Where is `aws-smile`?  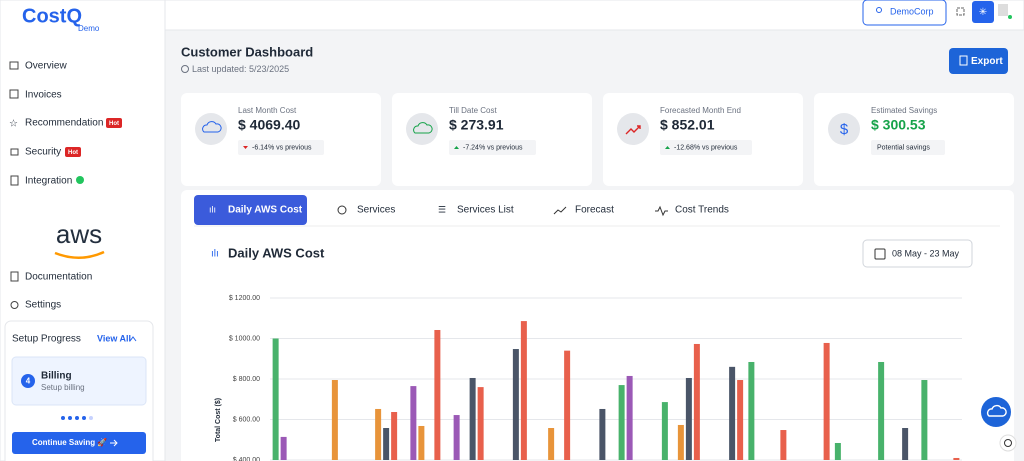
aws-smile is located at coordinates (79, 254).